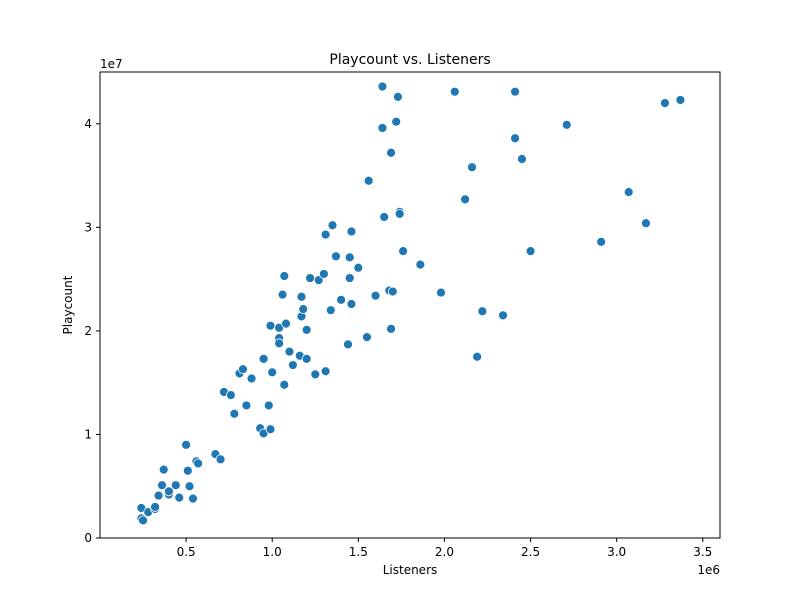 The width and height of the screenshot is (800, 600). Describe the element at coordinates (88, 538) in the screenshot. I see `y-tick-label: 0` at that location.